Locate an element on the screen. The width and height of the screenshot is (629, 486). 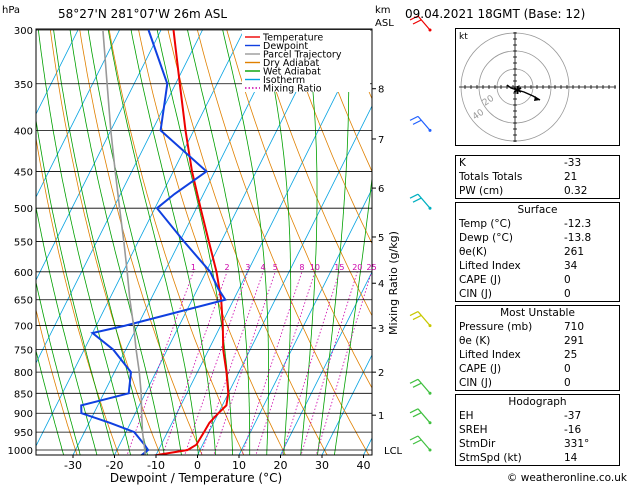
legend-label: Dry Adiabat is located at coordinates (291, 63).